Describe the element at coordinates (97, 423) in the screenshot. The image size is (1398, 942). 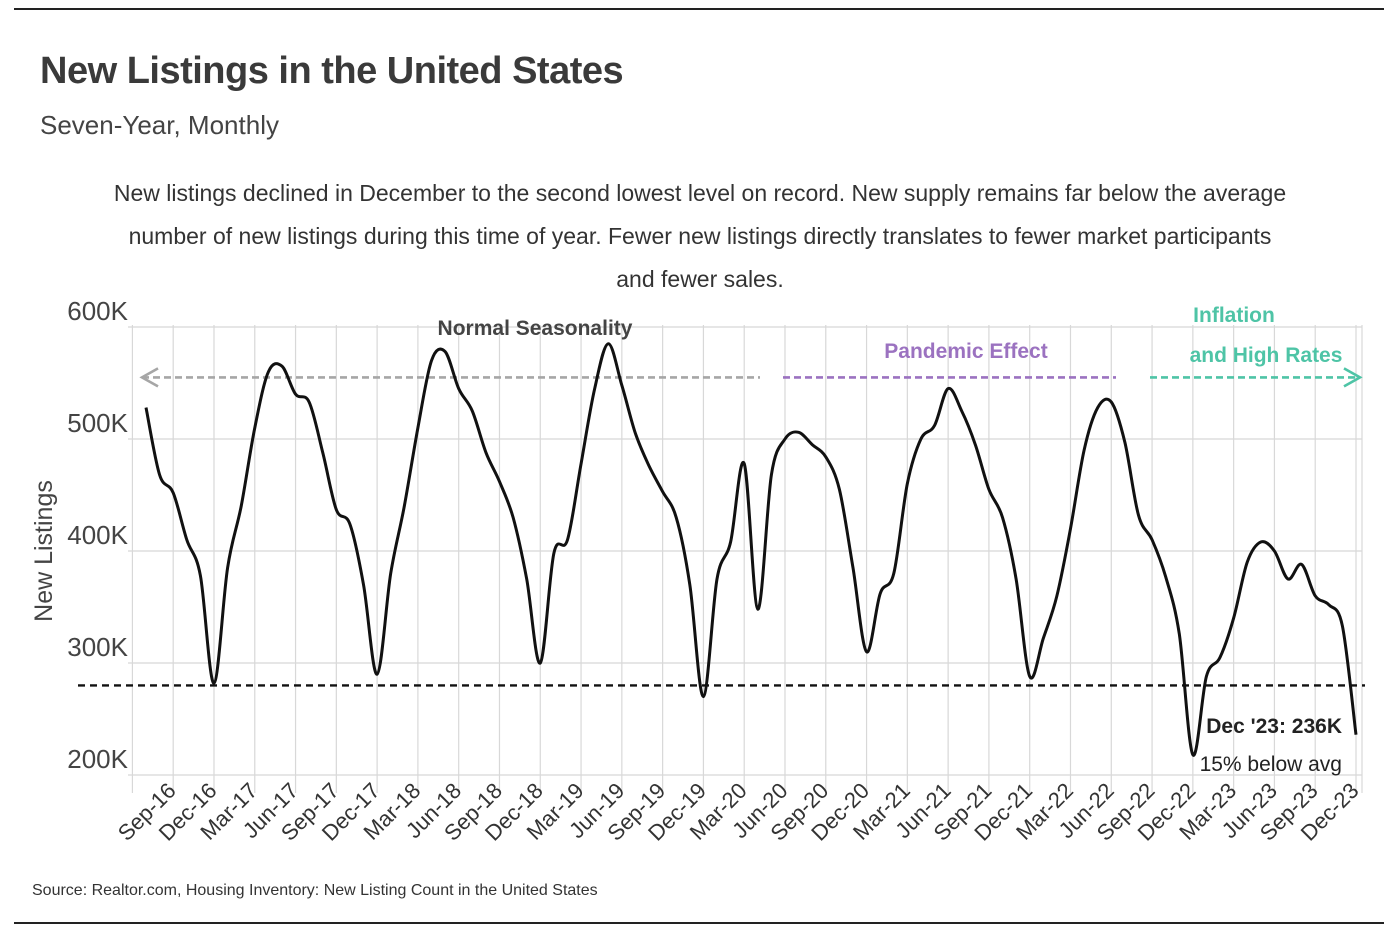
I see `y-tick-label: 500K` at that location.